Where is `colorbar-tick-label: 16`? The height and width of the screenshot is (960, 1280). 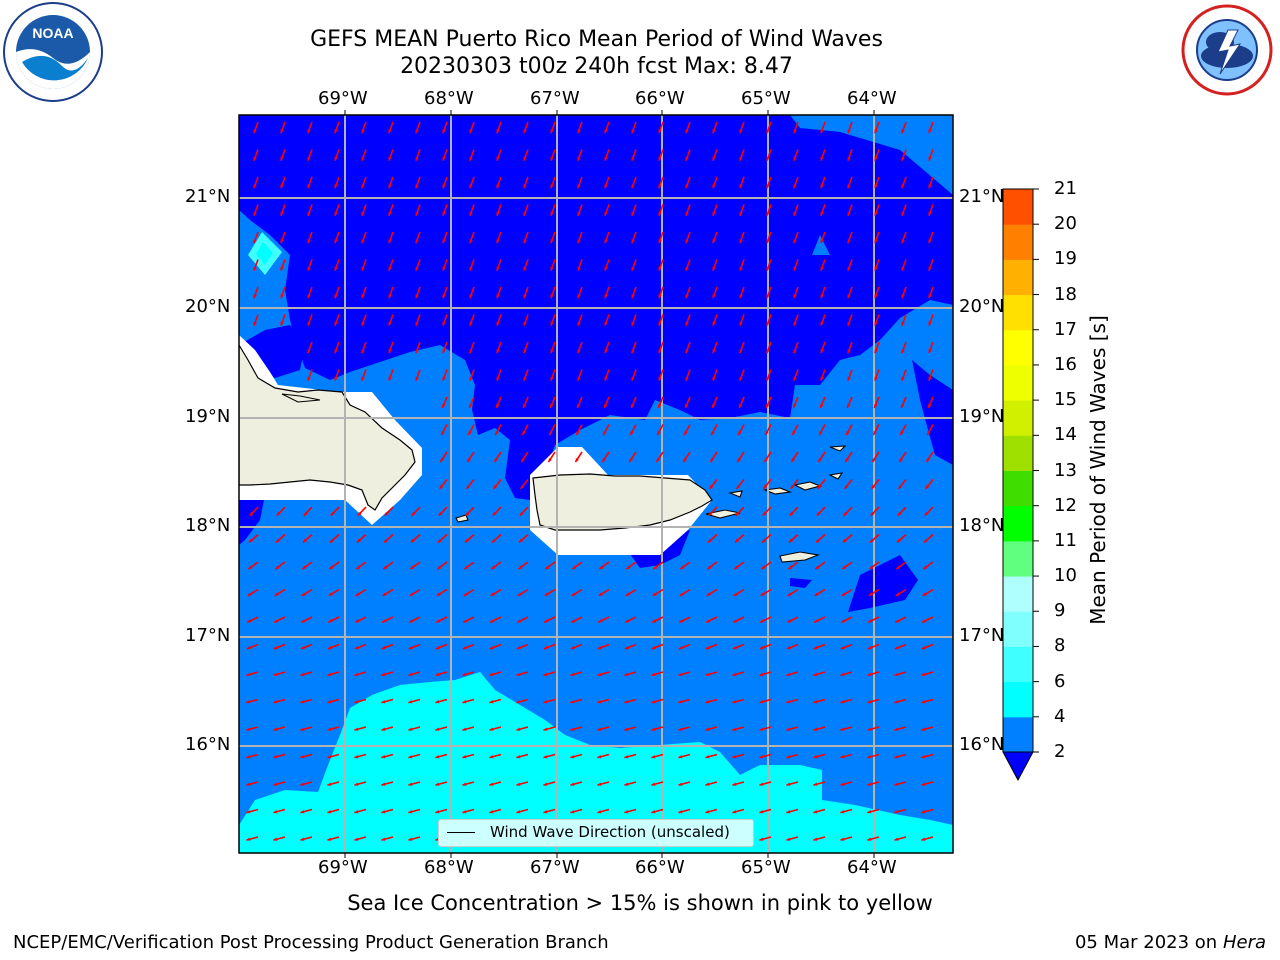
colorbar-tick-label: 16 is located at coordinates (1065, 364).